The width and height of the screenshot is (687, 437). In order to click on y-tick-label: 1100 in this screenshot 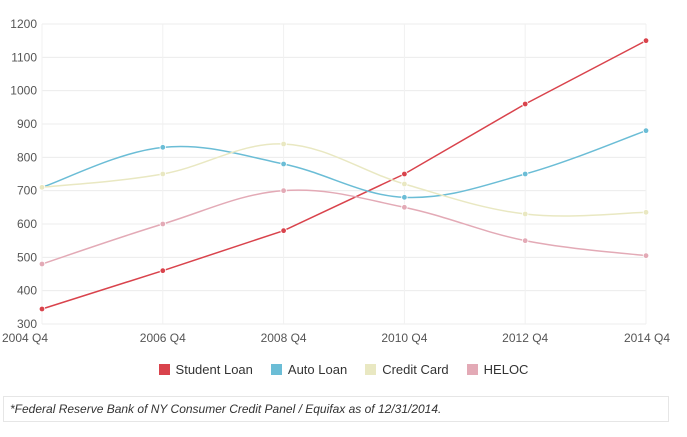, I will do `click(24, 57)`.